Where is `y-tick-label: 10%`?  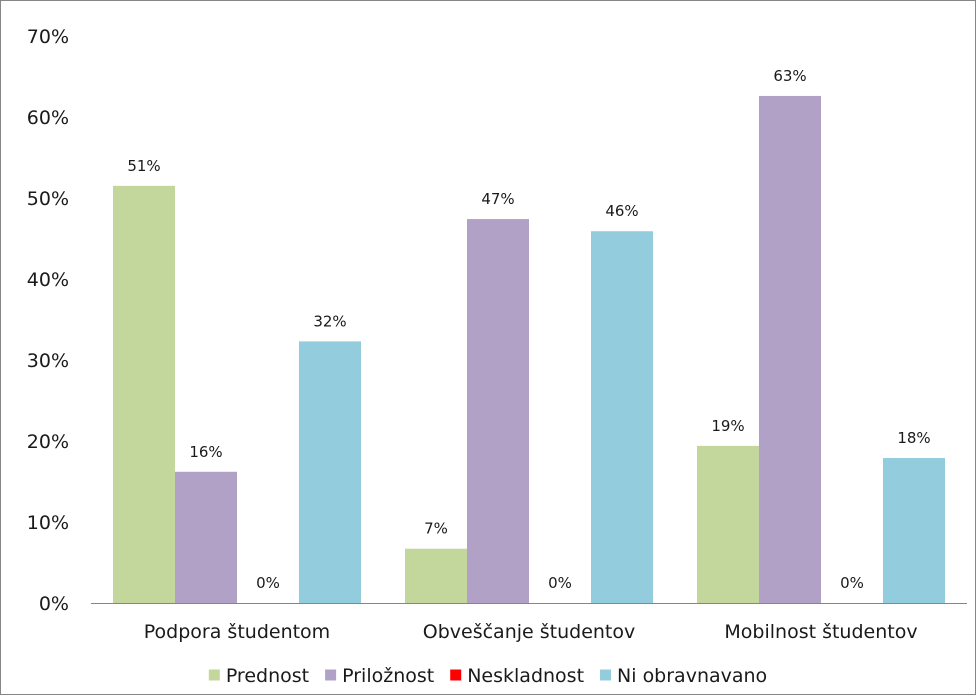 y-tick-label: 10% is located at coordinates (48, 523).